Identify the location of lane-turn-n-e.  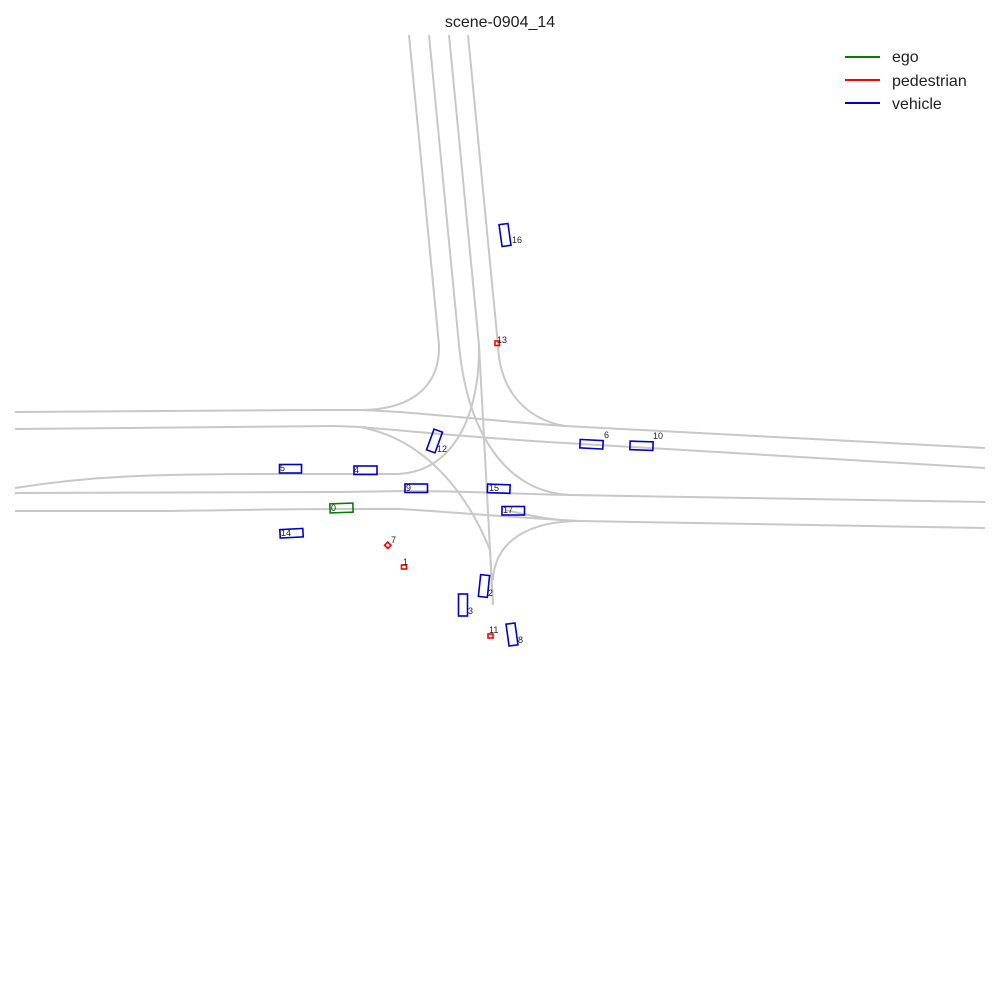
(514, 420).